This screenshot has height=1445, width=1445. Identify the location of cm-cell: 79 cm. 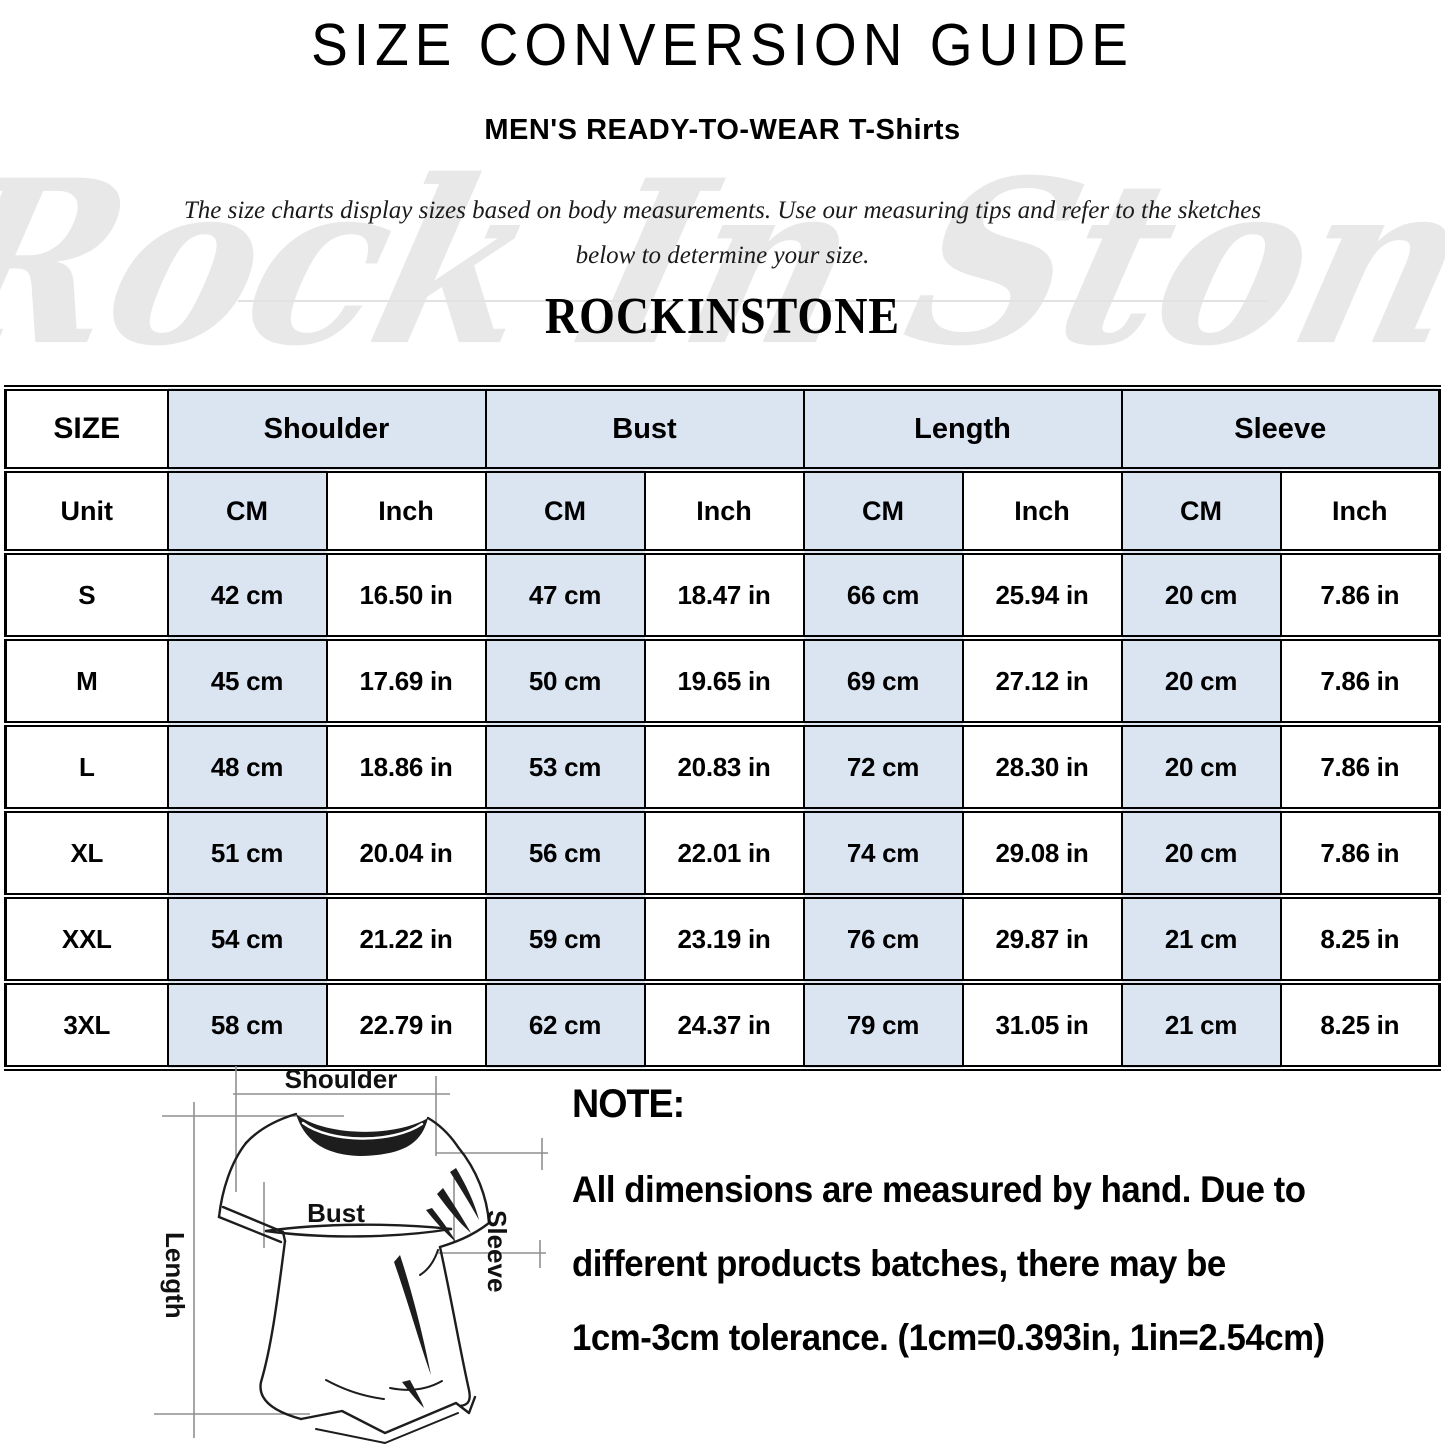
(883, 1025).